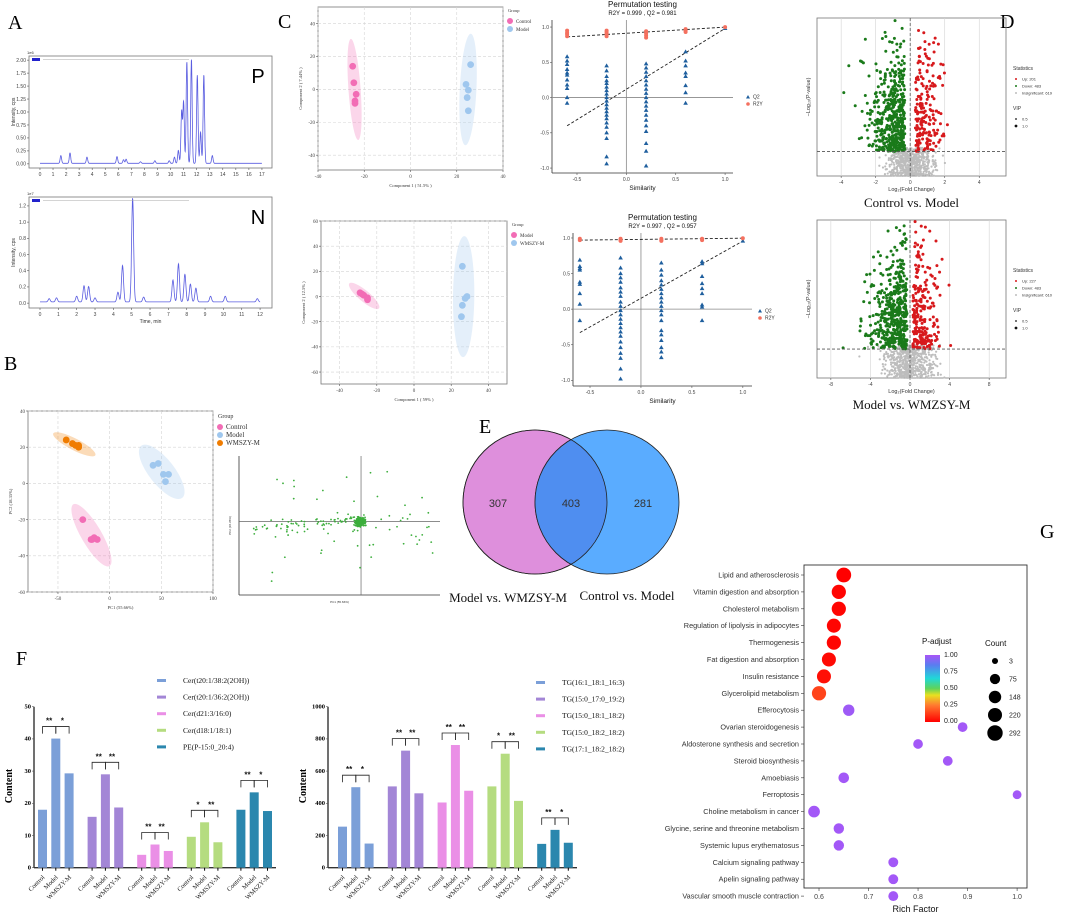 The image size is (1065, 916). What do you see at coordinates (58, 315) in the screenshot?
I see `x-tick-label: 1` at bounding box center [58, 315].